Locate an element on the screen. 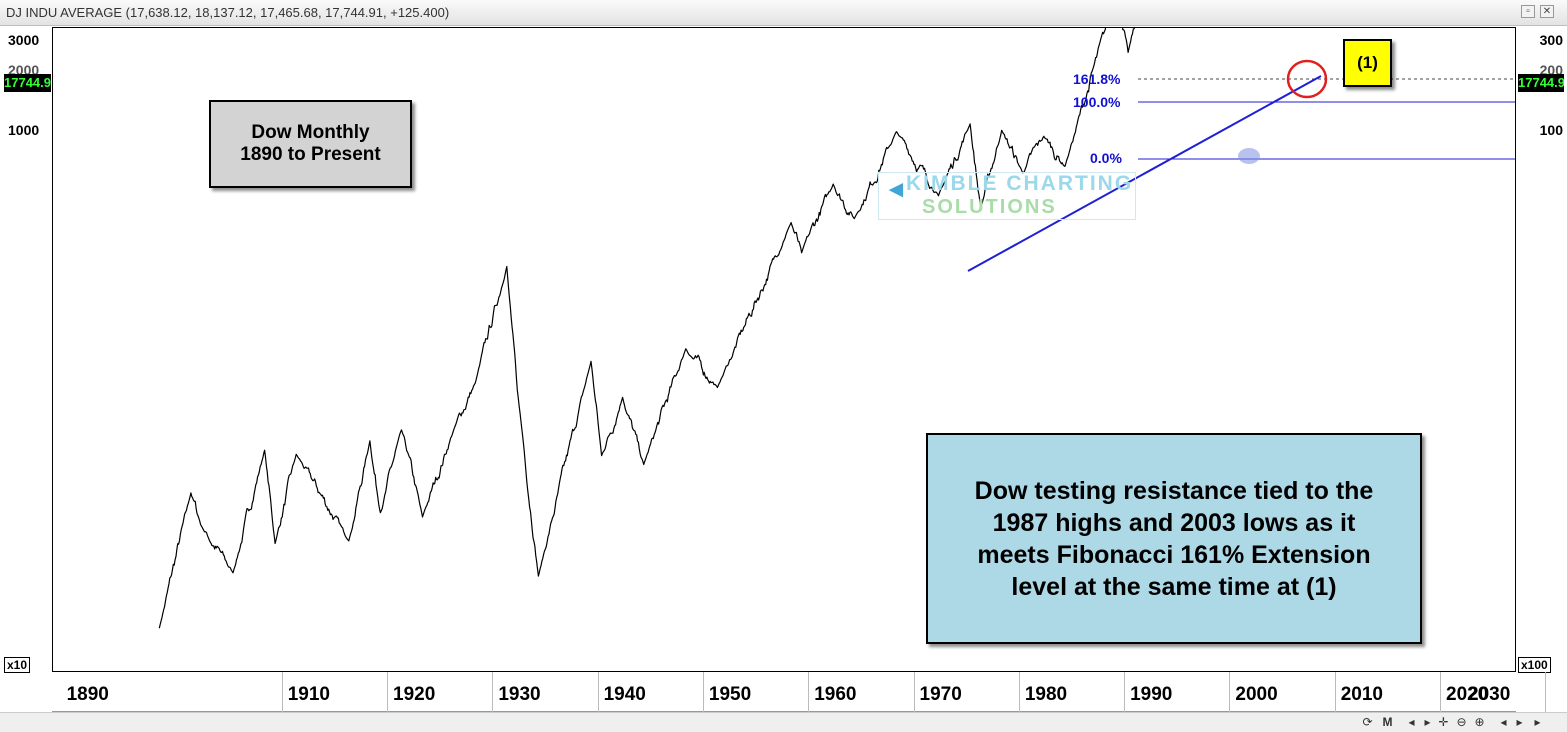 Image resolution: width=1567 pixels, height=732 pixels. scroll-right-icon: ▸ is located at coordinates (1519, 722).